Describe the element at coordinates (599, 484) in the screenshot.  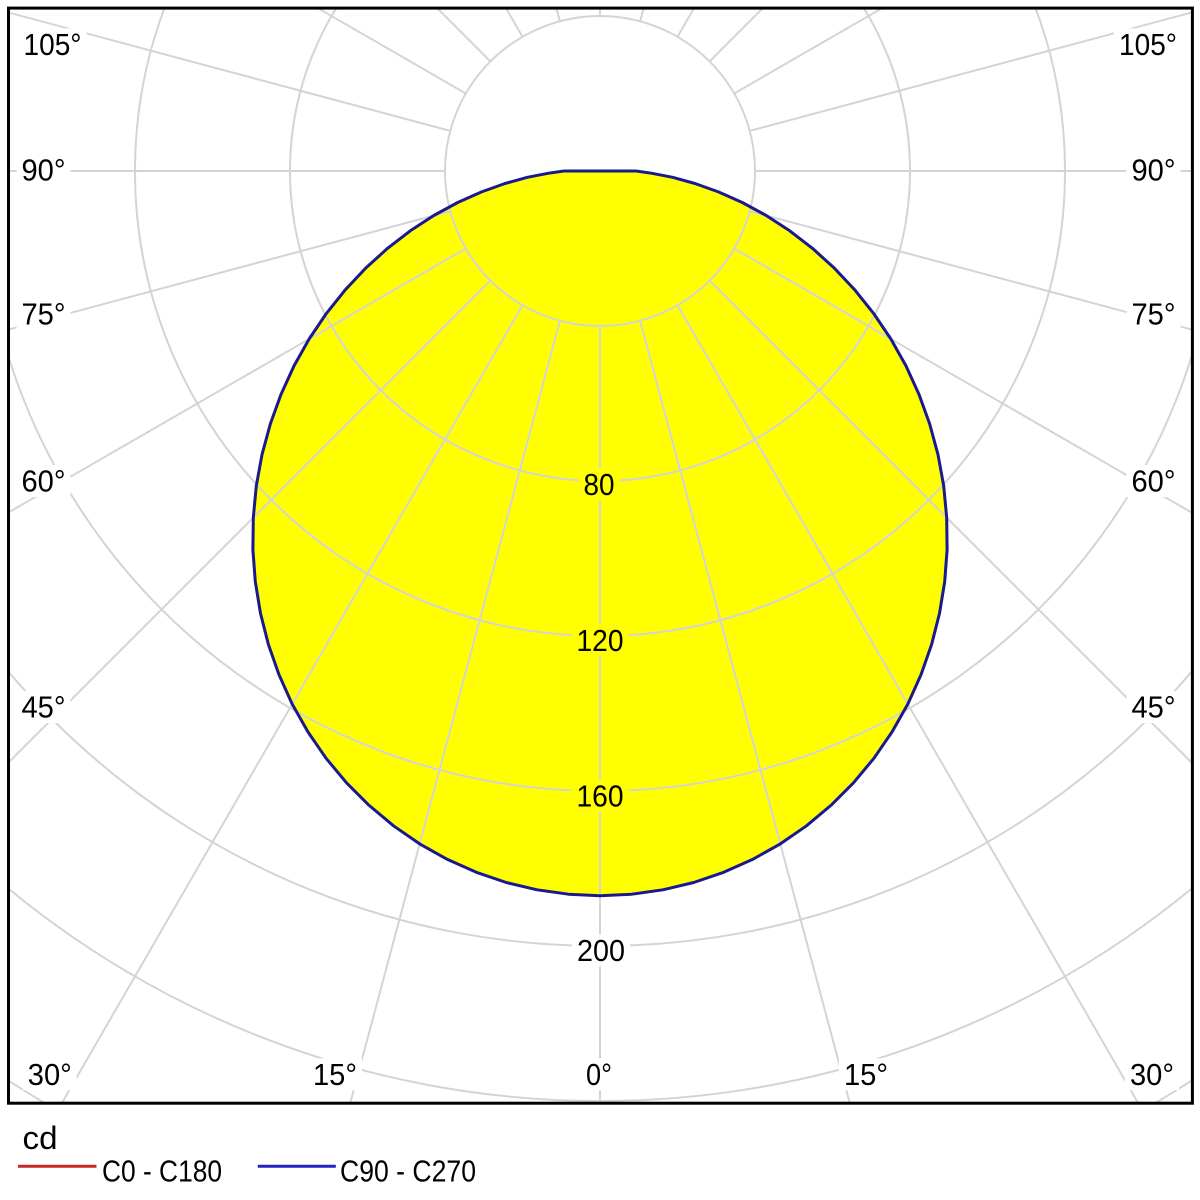
I see `svg-text: 80` at that location.